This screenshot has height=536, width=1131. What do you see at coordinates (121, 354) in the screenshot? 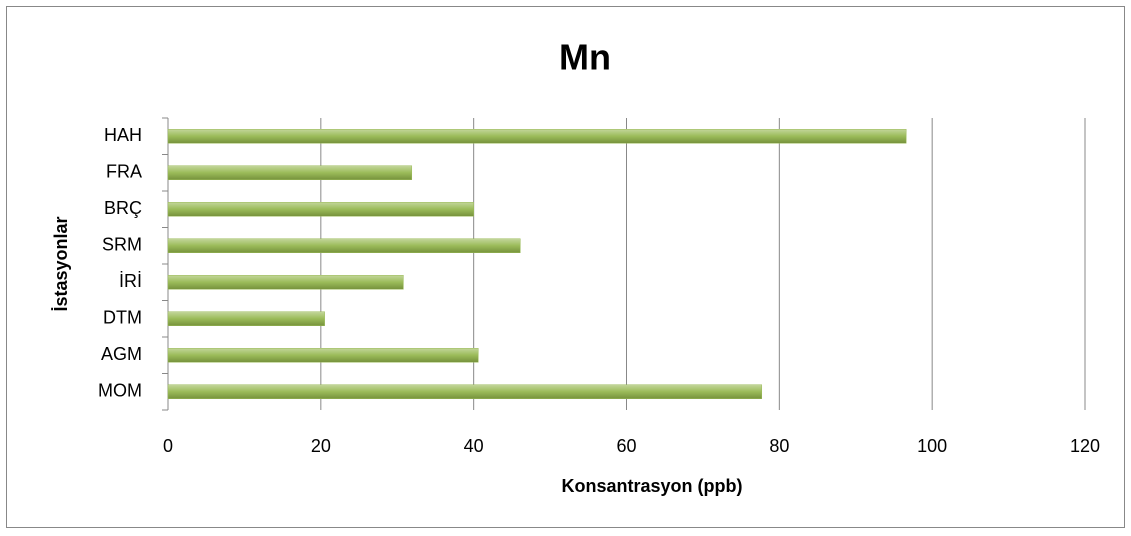
I see `y-tick-label: AGM` at bounding box center [121, 354].